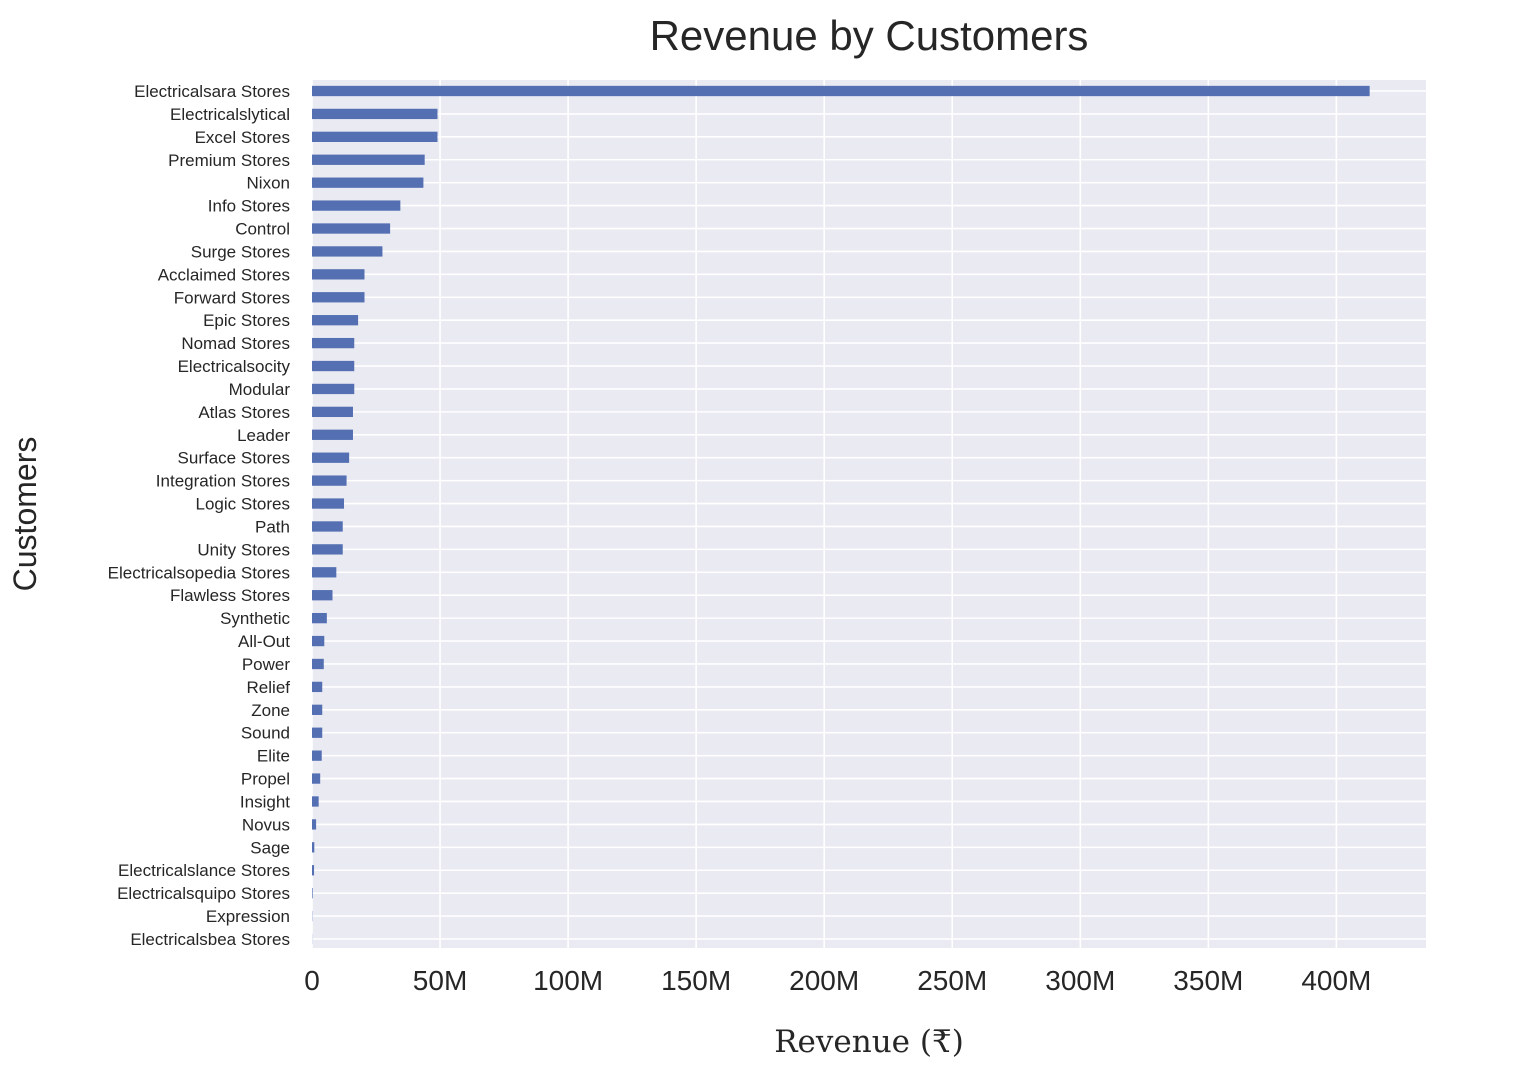  Describe the element at coordinates (266, 664) in the screenshot. I see `y-tick-label: Power` at that location.